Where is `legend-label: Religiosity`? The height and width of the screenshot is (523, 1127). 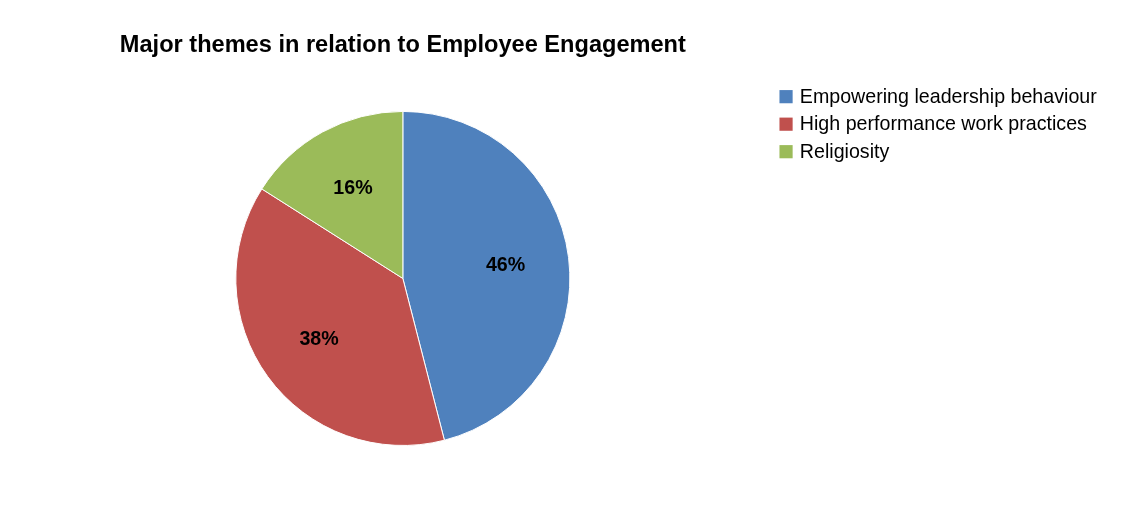 legend-label: Religiosity is located at coordinates (844, 150).